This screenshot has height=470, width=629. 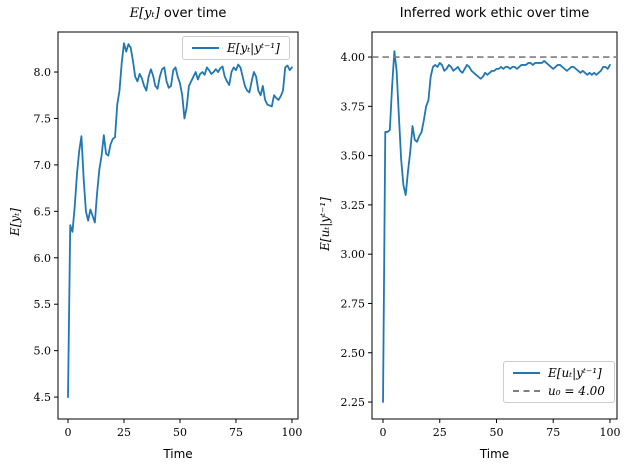 I want to click on legend-label: u₀ = 4.00, so click(x=576, y=391).